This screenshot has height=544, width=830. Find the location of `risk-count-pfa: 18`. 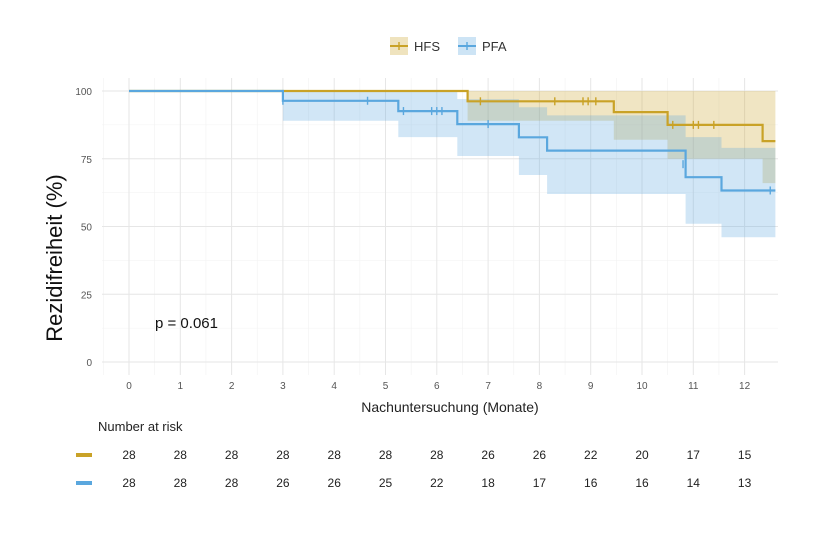

risk-count-pfa: 18 is located at coordinates (488, 483).